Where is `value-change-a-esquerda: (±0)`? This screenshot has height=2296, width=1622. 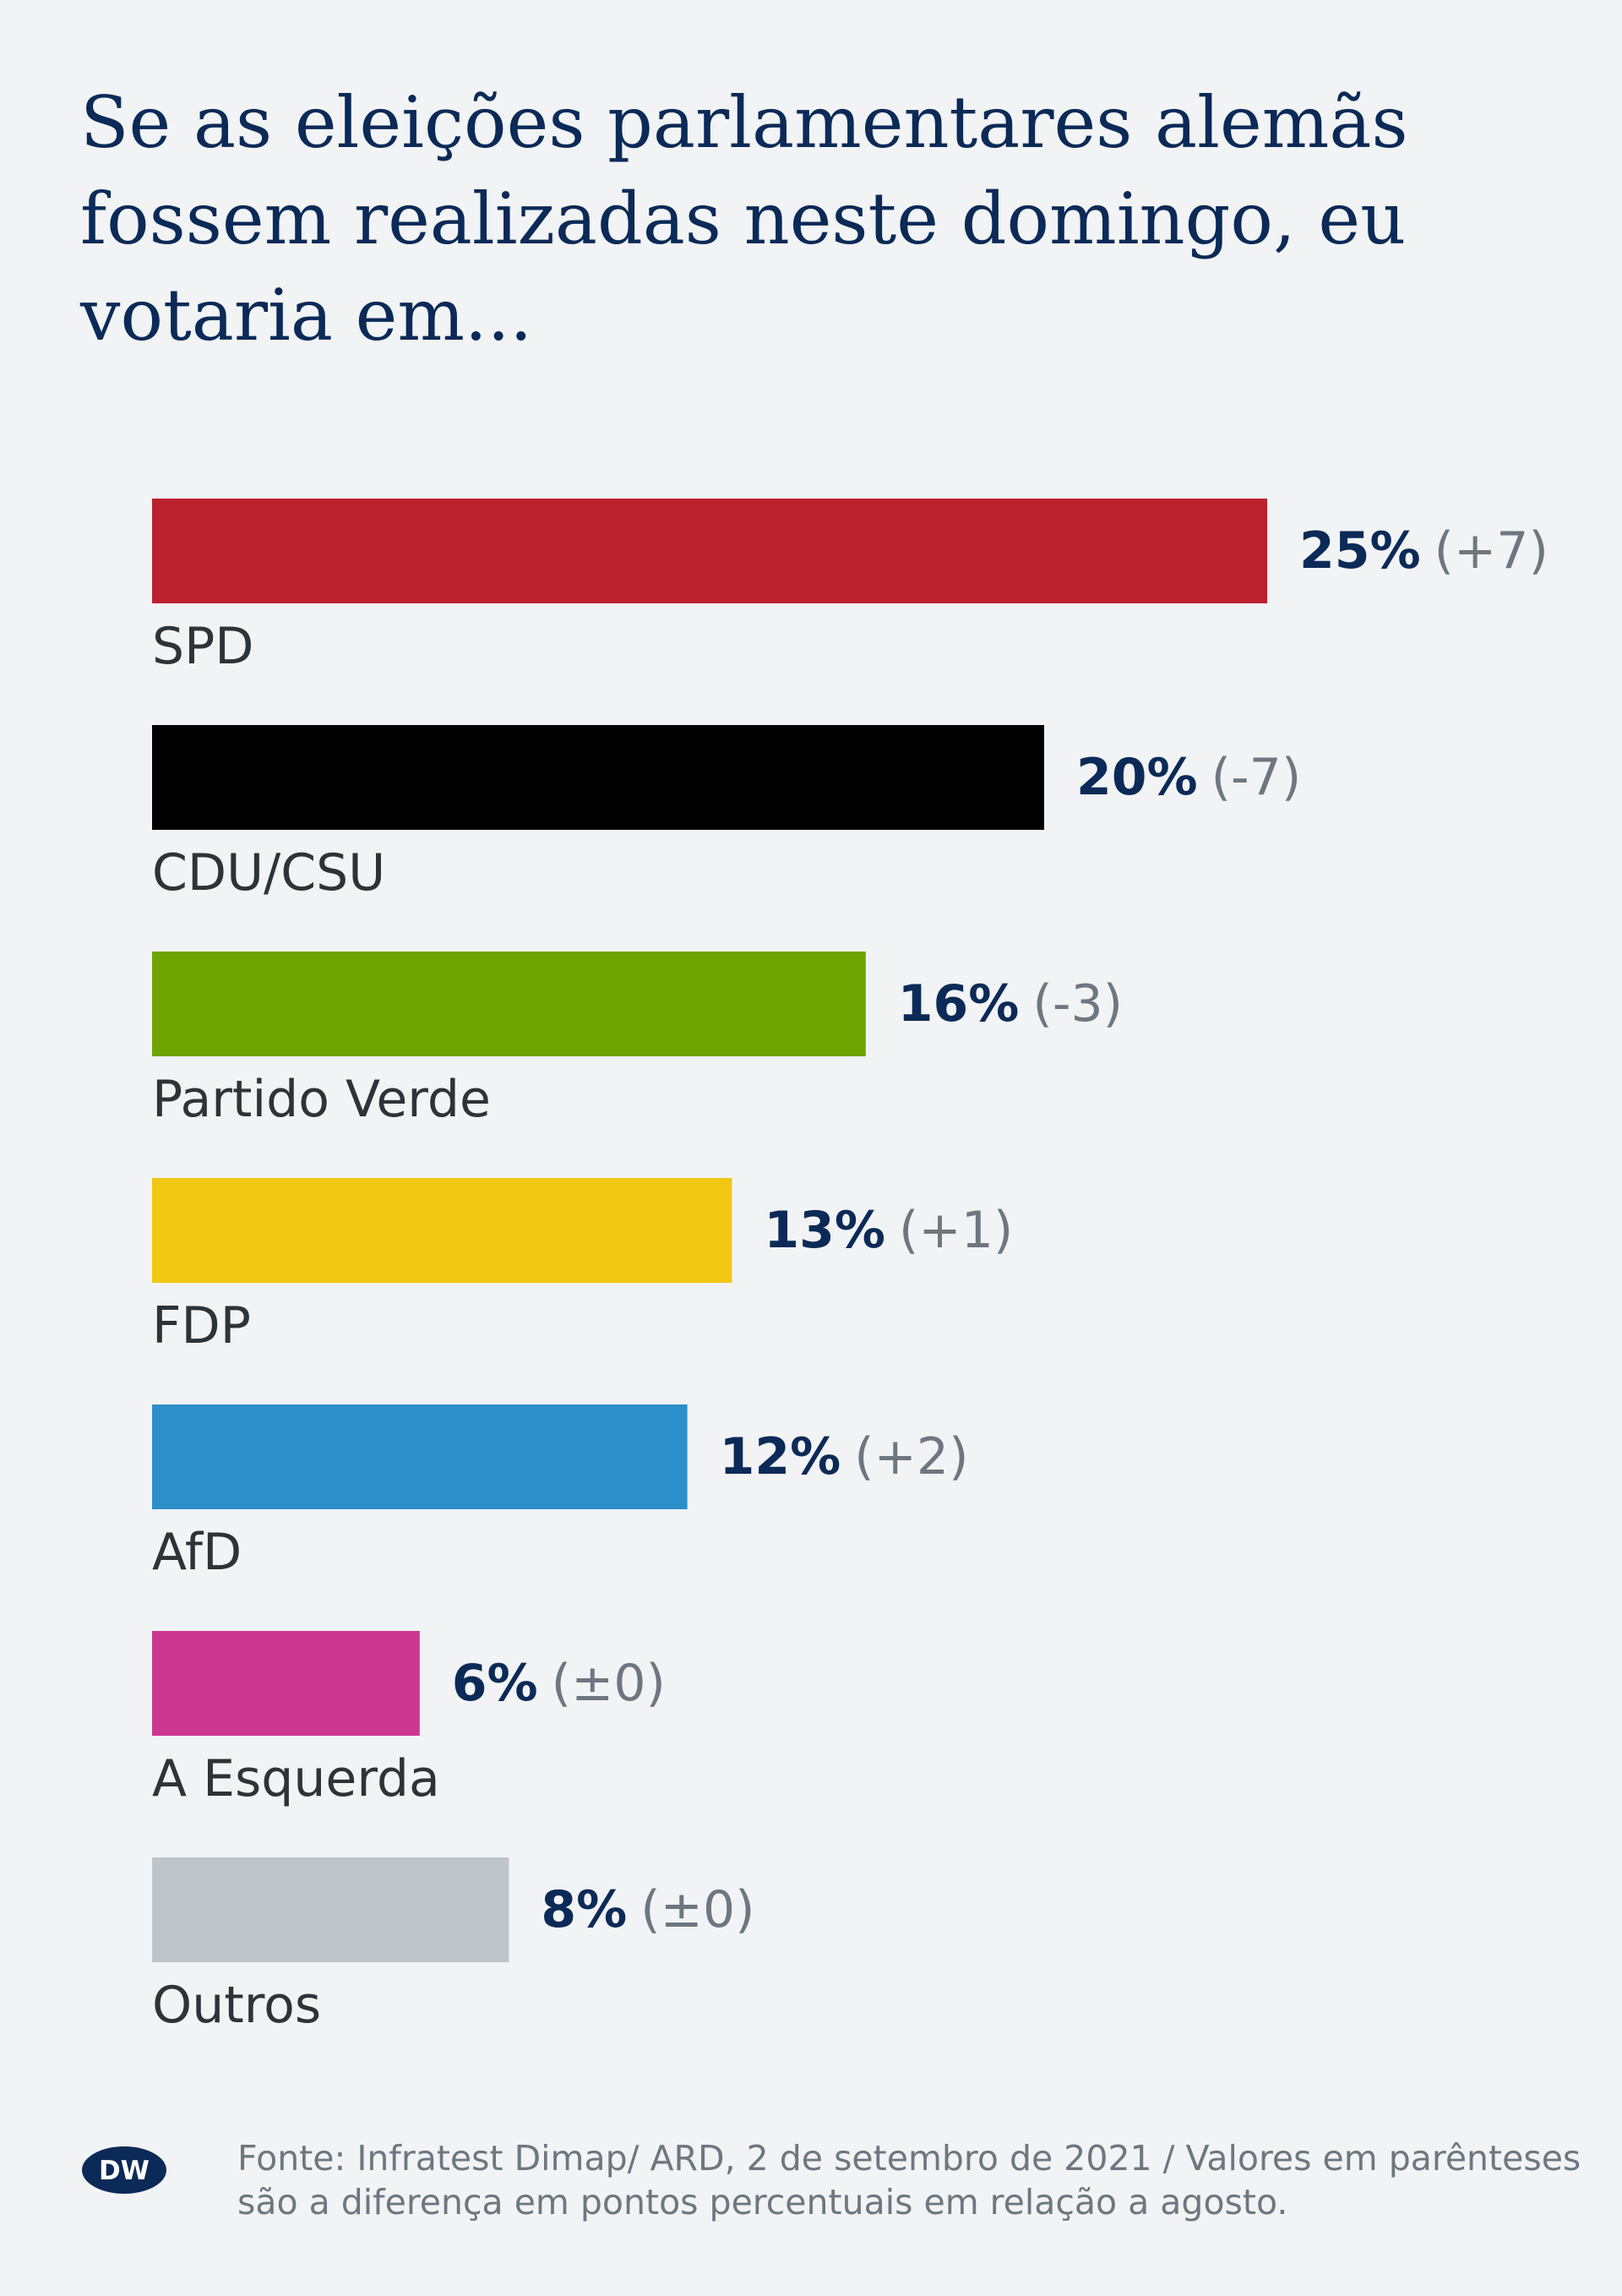 value-change-a-esquerda: (±0) is located at coordinates (609, 1684).